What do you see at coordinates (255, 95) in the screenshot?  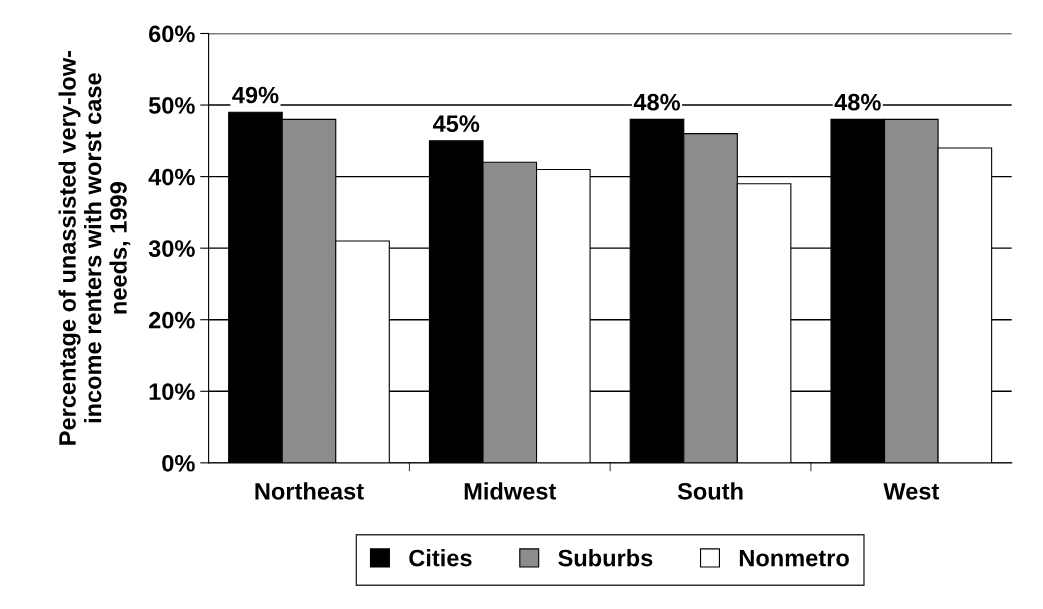 I see `data-label: 49%` at bounding box center [255, 95].